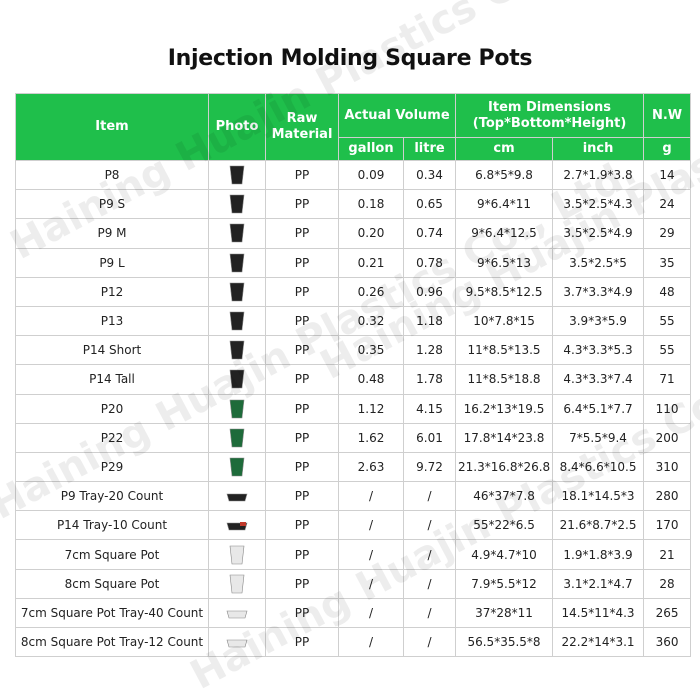 This screenshot has height=700, width=700. Describe the element at coordinates (598, 408) in the screenshot. I see `cell: 6.4*5.1*7.7` at that location.